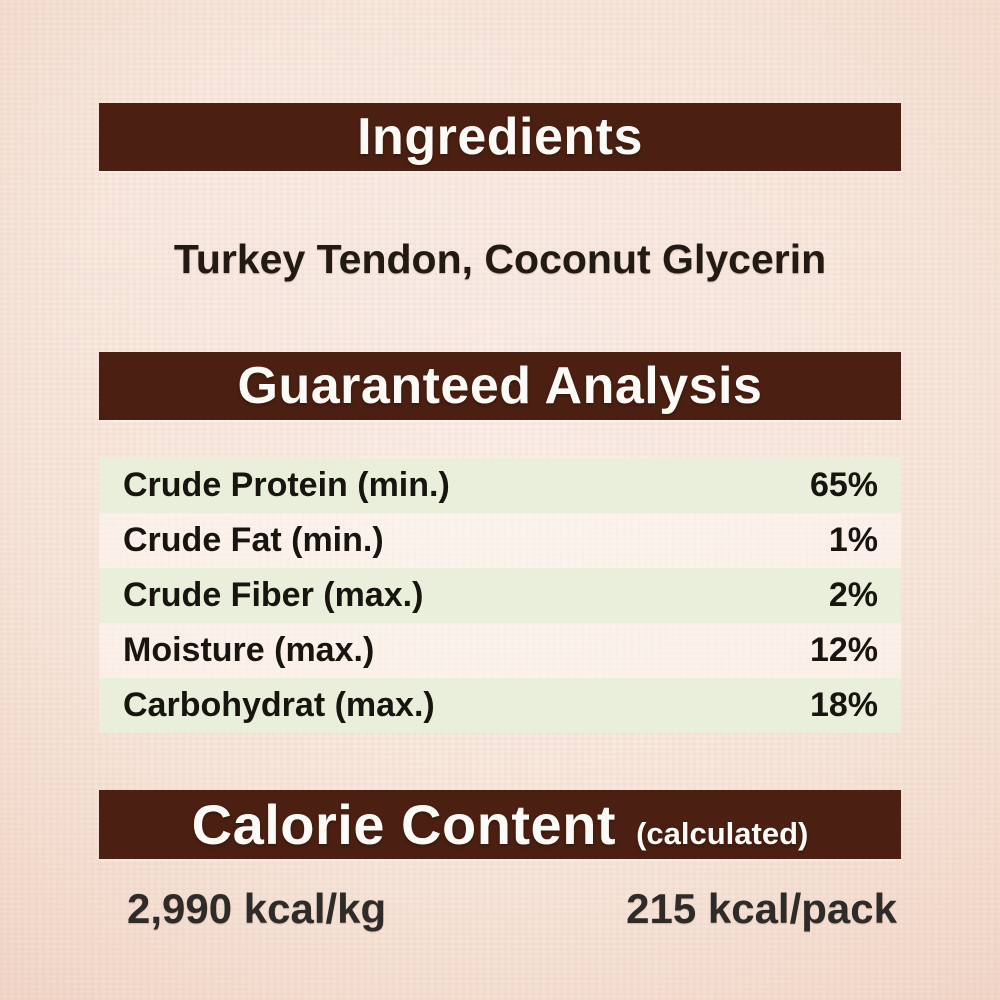  Describe the element at coordinates (253, 540) in the screenshot. I see `nutrient-label: Crude Fat (min.)` at that location.